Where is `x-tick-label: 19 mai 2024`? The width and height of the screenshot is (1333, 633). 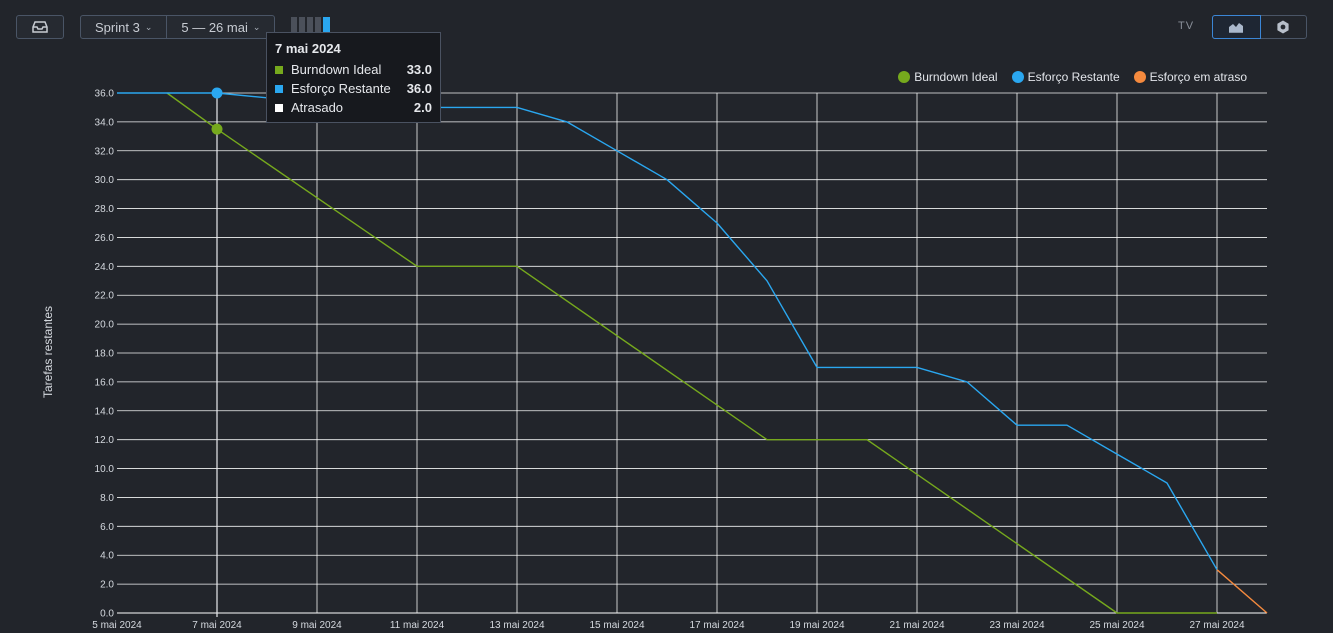
x-tick-label: 19 mai 2024 is located at coordinates (816, 625).